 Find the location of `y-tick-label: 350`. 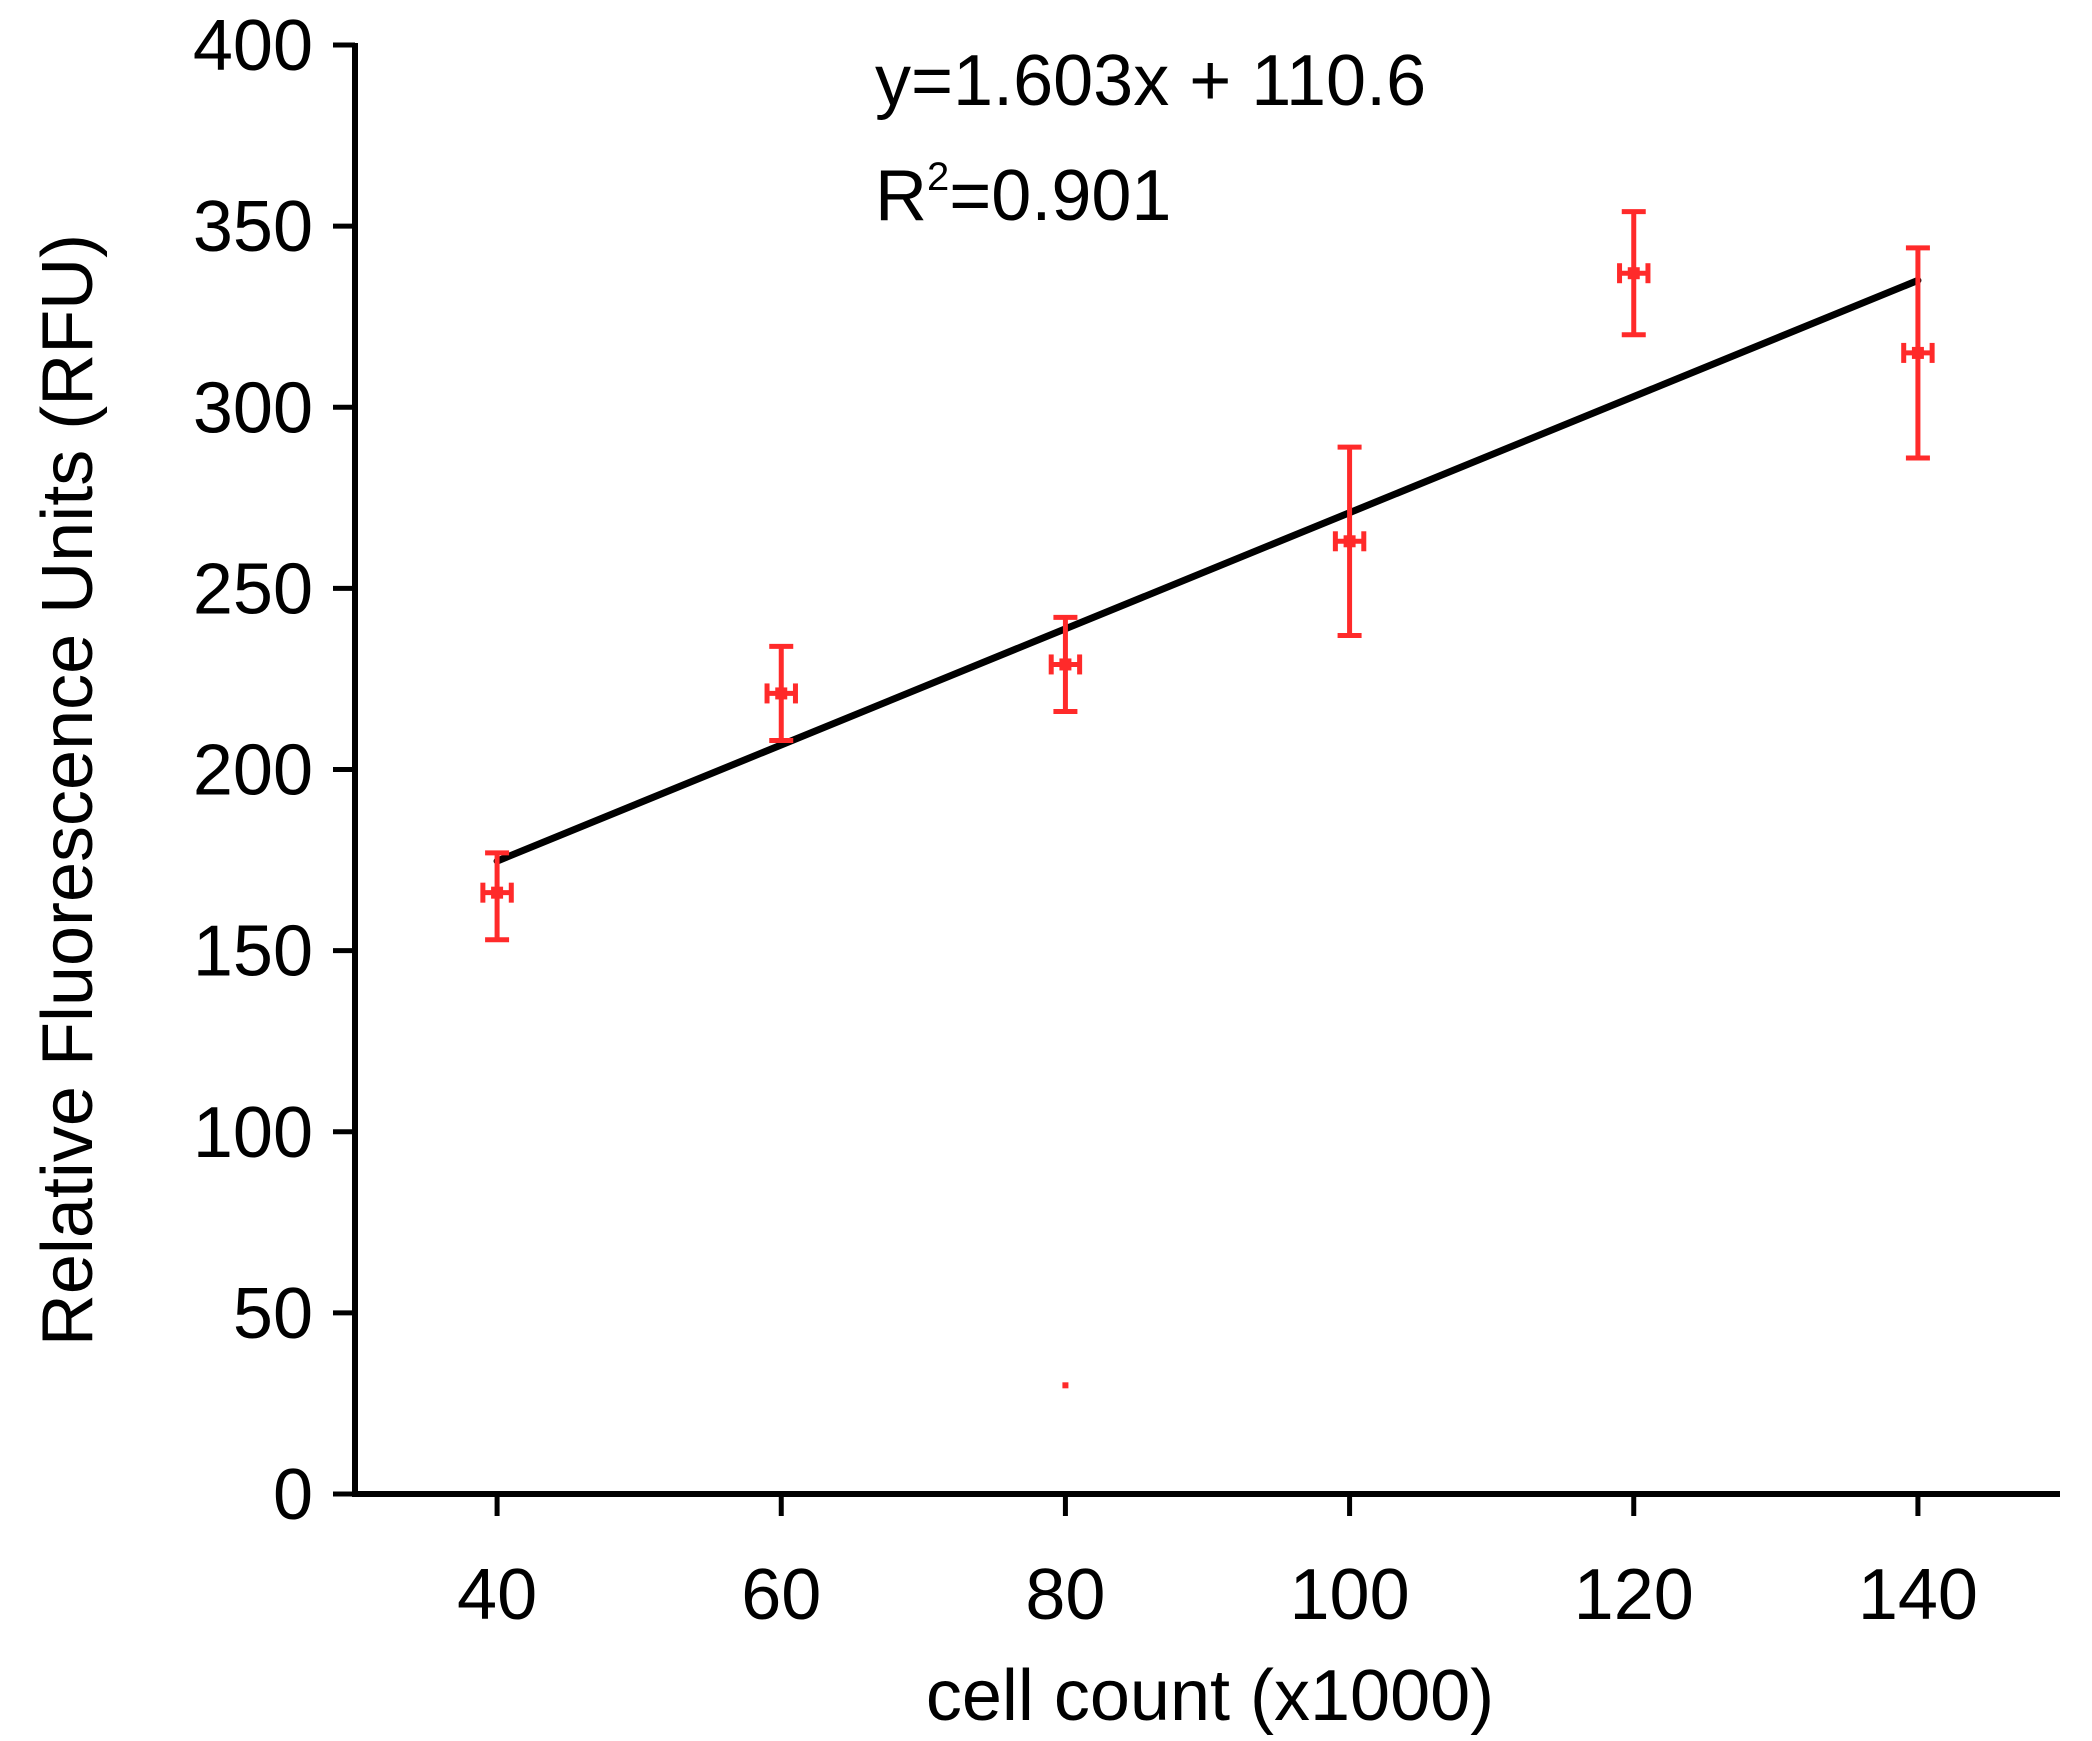

y-tick-label: 350 is located at coordinates (253, 227).